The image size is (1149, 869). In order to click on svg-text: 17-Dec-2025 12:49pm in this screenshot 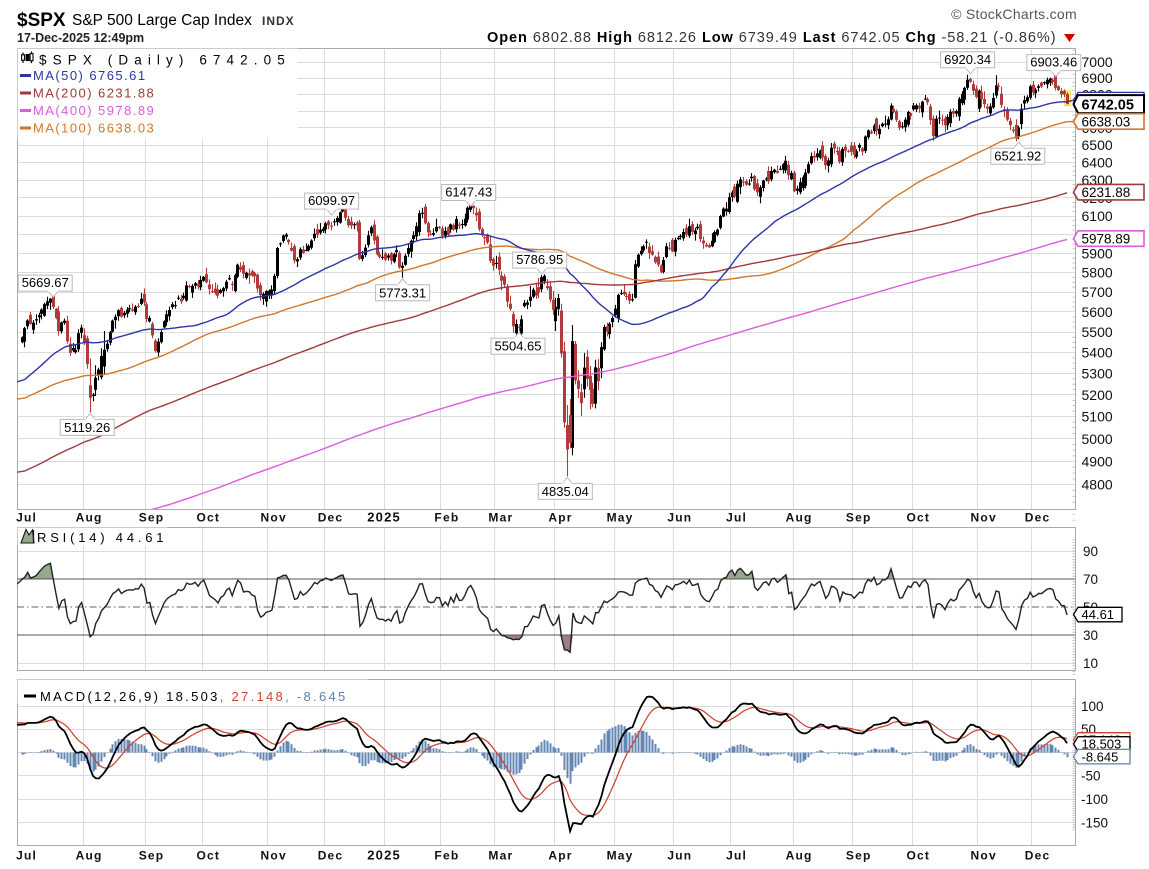, I will do `click(80, 38)`.